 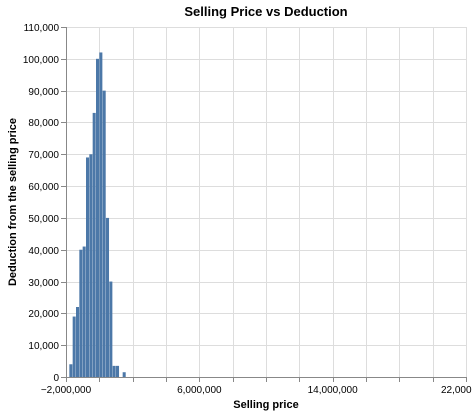 What do you see at coordinates (13, 202) in the screenshot?
I see `y-axis-title: Deduction from the selling price` at bounding box center [13, 202].